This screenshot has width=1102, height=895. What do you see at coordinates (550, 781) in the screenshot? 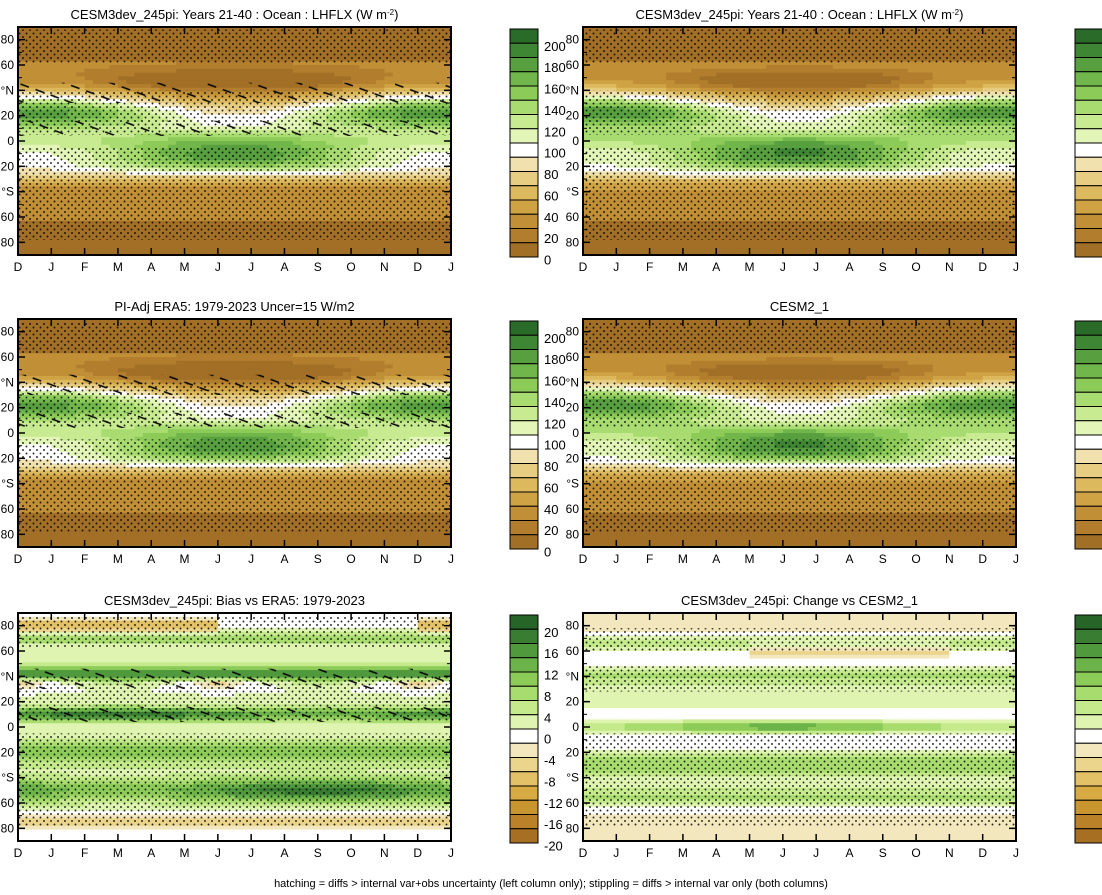
I see `colorbar-label: -8` at bounding box center [550, 781].